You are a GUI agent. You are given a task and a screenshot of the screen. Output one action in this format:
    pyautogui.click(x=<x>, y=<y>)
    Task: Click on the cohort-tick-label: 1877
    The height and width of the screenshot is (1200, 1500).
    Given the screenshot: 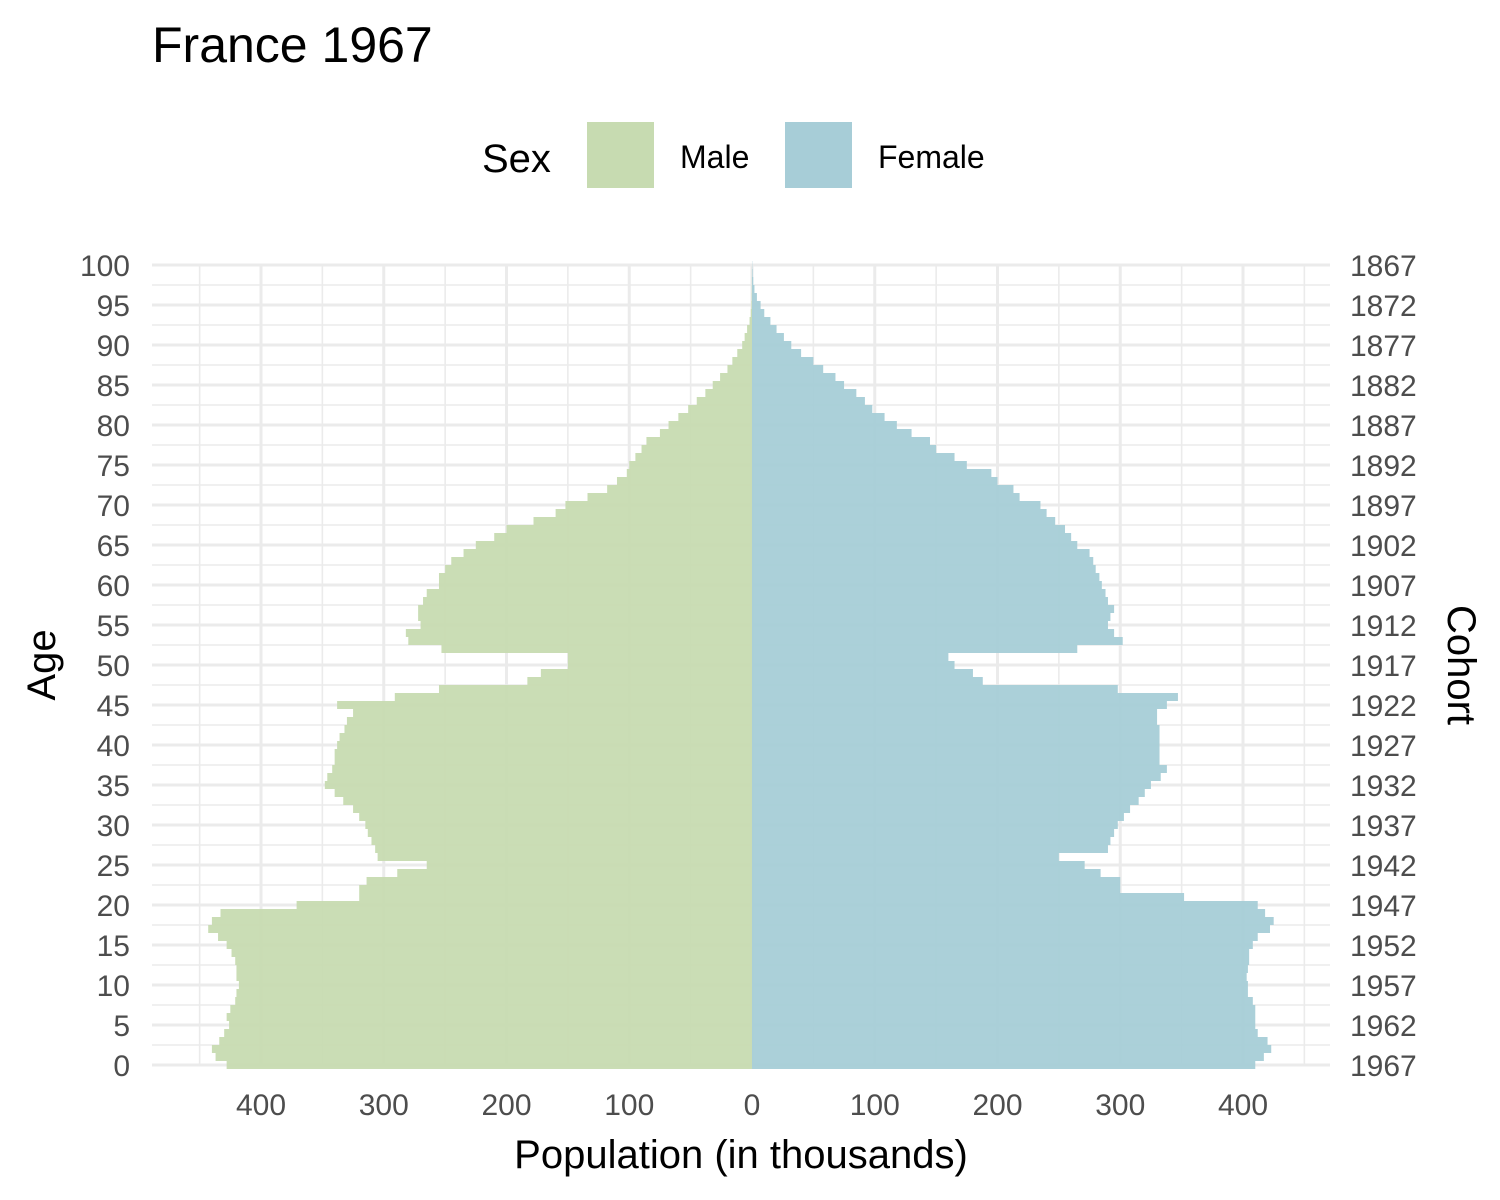 What is the action you would take?
    pyautogui.click(x=1383, y=346)
    